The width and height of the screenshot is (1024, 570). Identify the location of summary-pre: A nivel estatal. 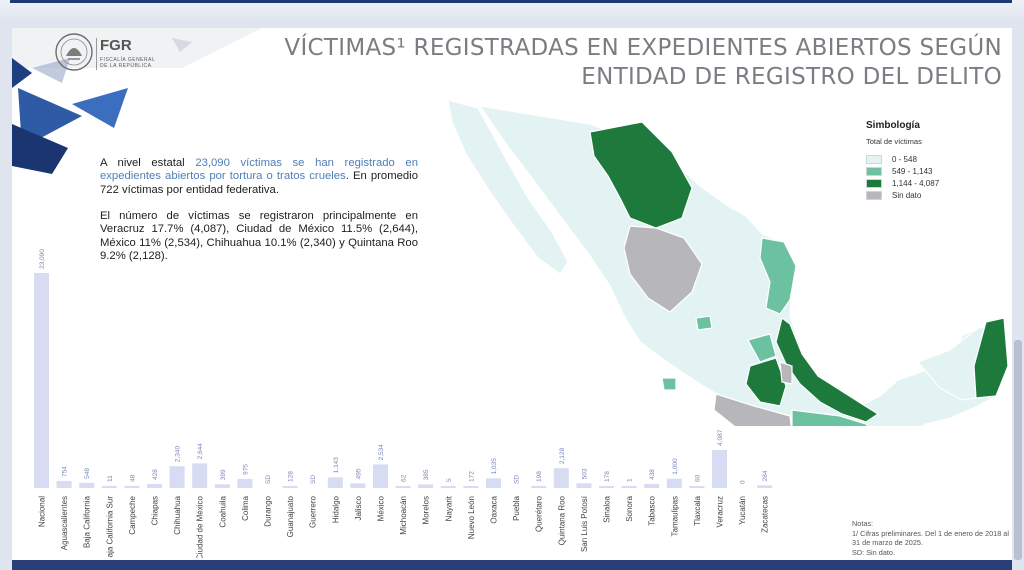
(148, 163).